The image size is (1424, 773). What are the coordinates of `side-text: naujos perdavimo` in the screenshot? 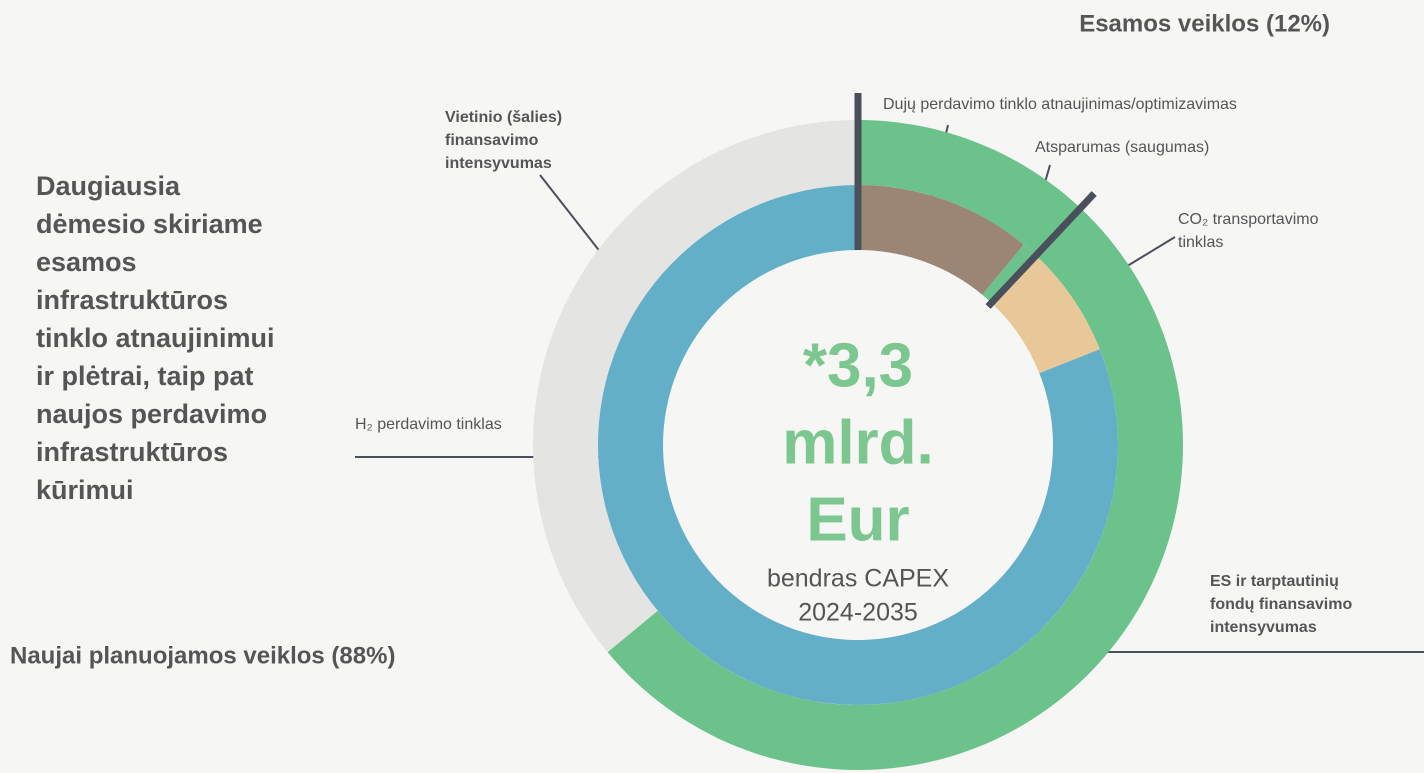 It's located at (151, 414).